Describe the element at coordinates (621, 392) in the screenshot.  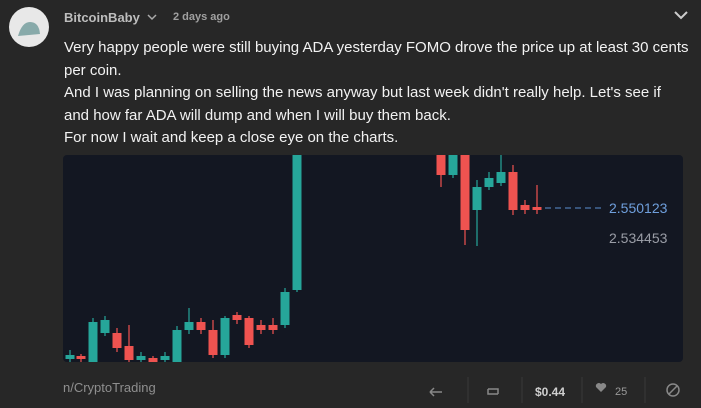
I see `like-count: 25` at that location.